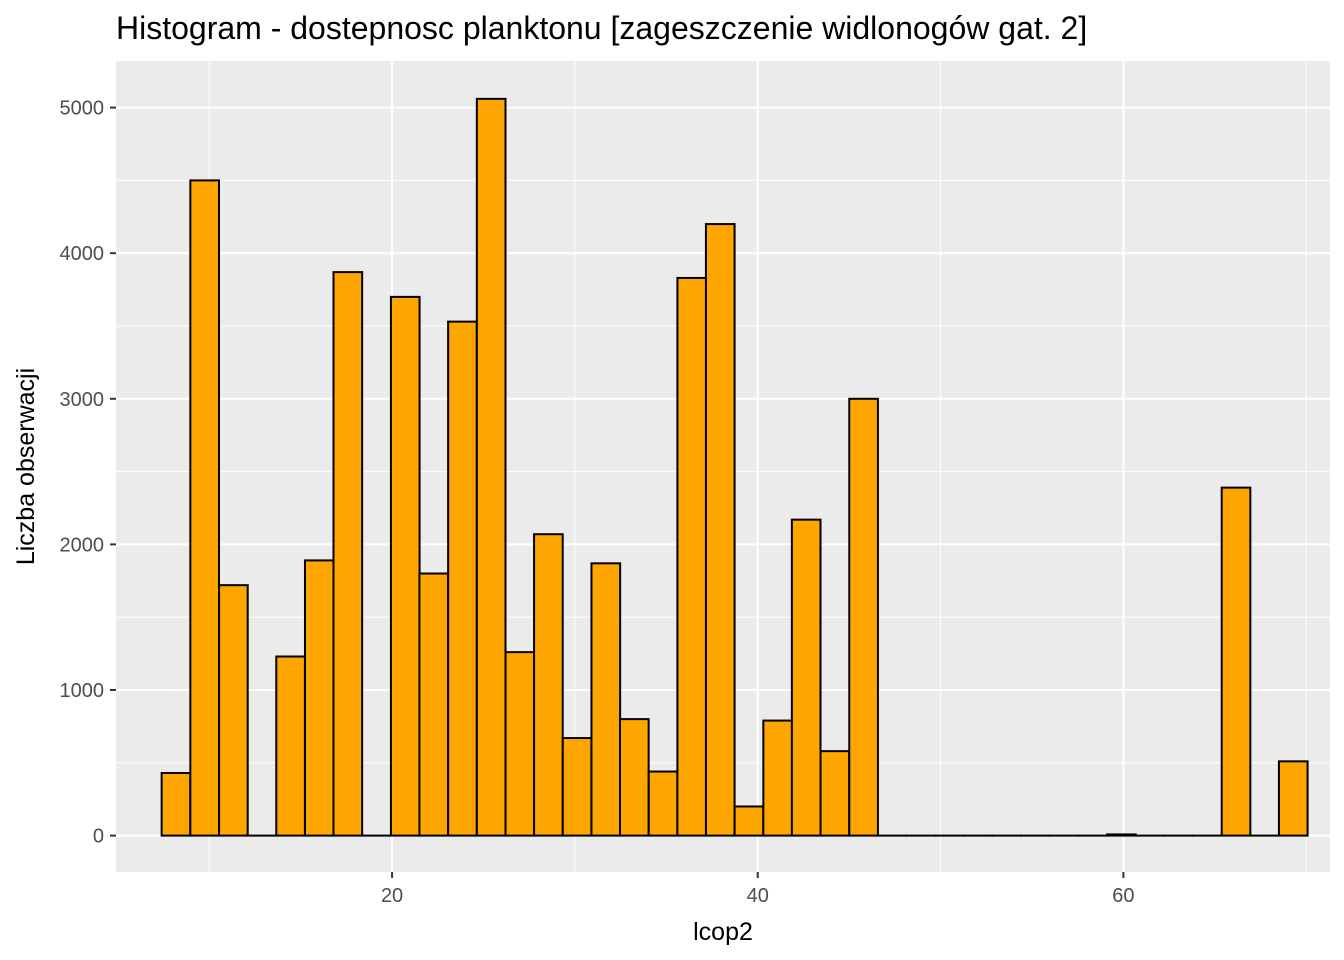 The height and width of the screenshot is (960, 1344). Describe the element at coordinates (82, 254) in the screenshot. I see `y-tick-label: 4000` at that location.